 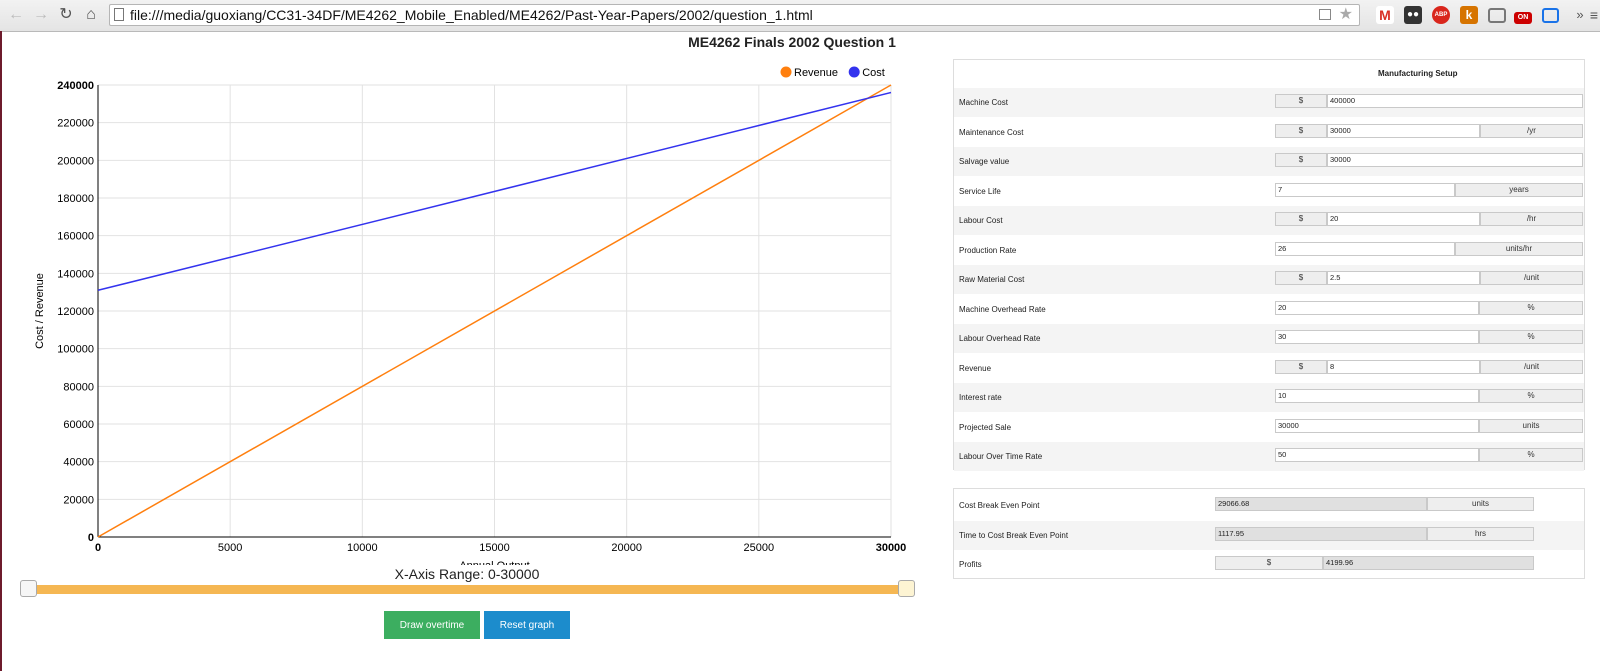 I want to click on y-tick-label: 160000, so click(x=75, y=237).